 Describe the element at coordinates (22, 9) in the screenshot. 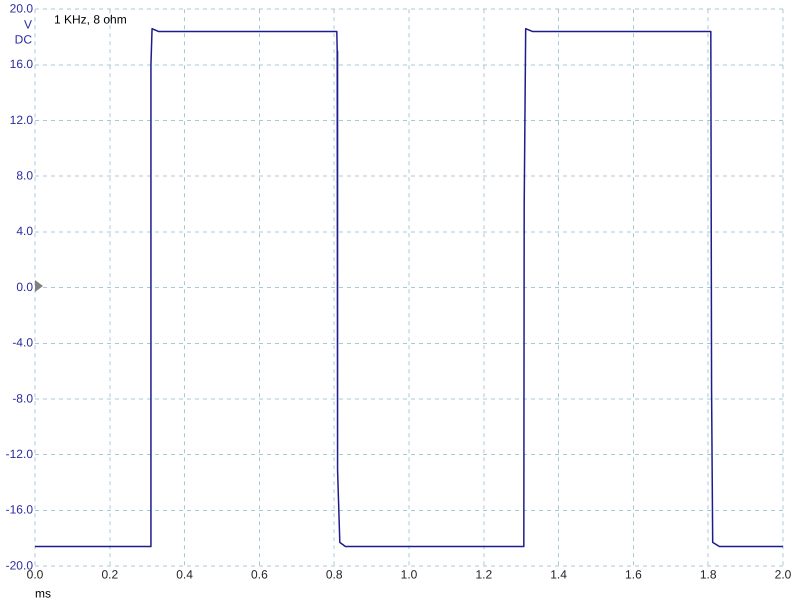

I see `y-tick-label: 20.0` at that location.